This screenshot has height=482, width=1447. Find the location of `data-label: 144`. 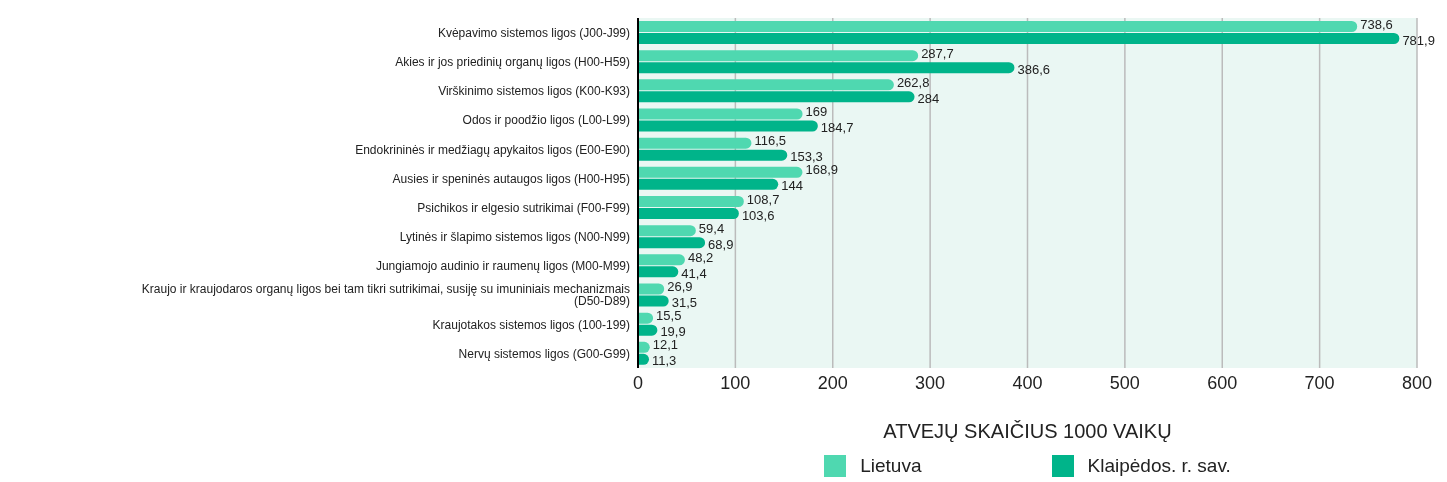

data-label: 144 is located at coordinates (792, 186).